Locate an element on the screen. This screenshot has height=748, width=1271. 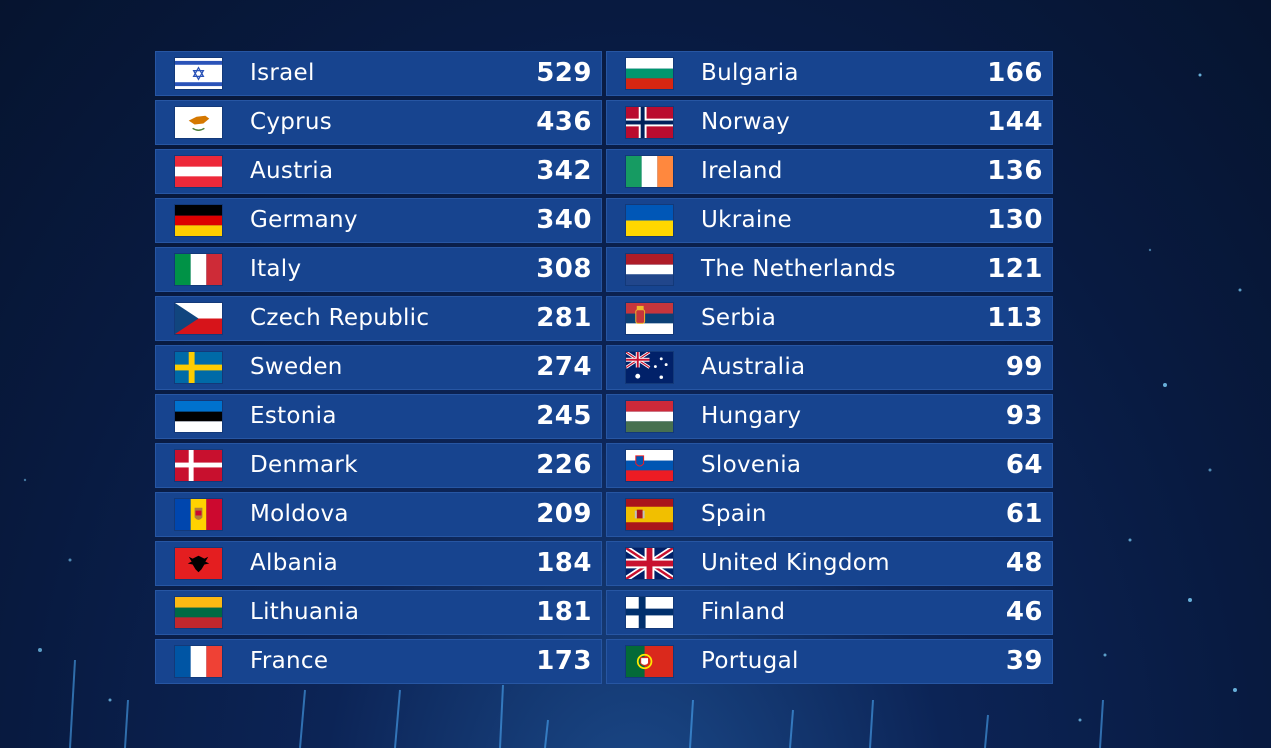
scoreboard-row: Estonia 245 is located at coordinates (378, 416).